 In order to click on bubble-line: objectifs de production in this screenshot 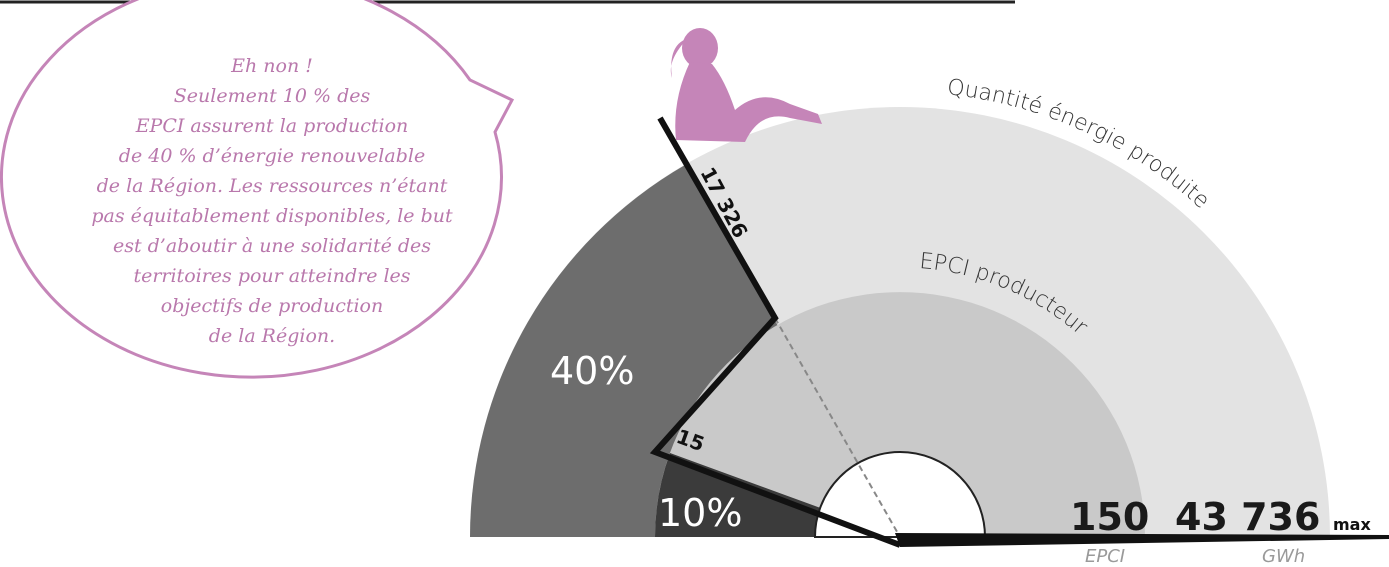, I will do `click(272, 306)`.